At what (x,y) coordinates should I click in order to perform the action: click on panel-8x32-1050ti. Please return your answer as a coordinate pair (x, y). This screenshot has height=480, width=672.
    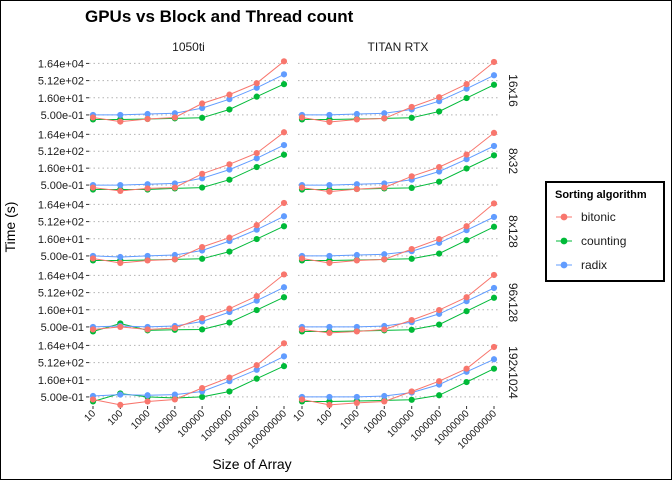
    Looking at the image, I should click on (188, 162).